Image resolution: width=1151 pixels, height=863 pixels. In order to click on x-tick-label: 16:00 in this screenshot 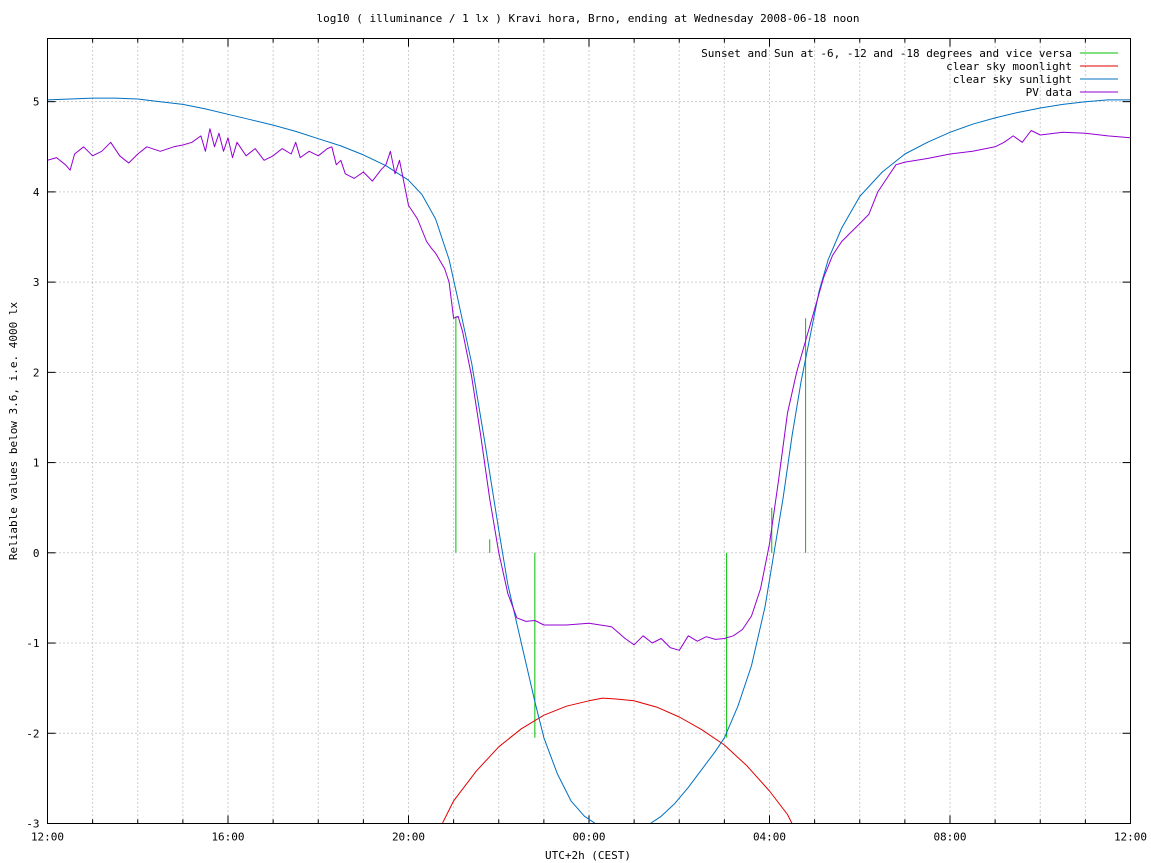, I will do `click(227, 837)`.